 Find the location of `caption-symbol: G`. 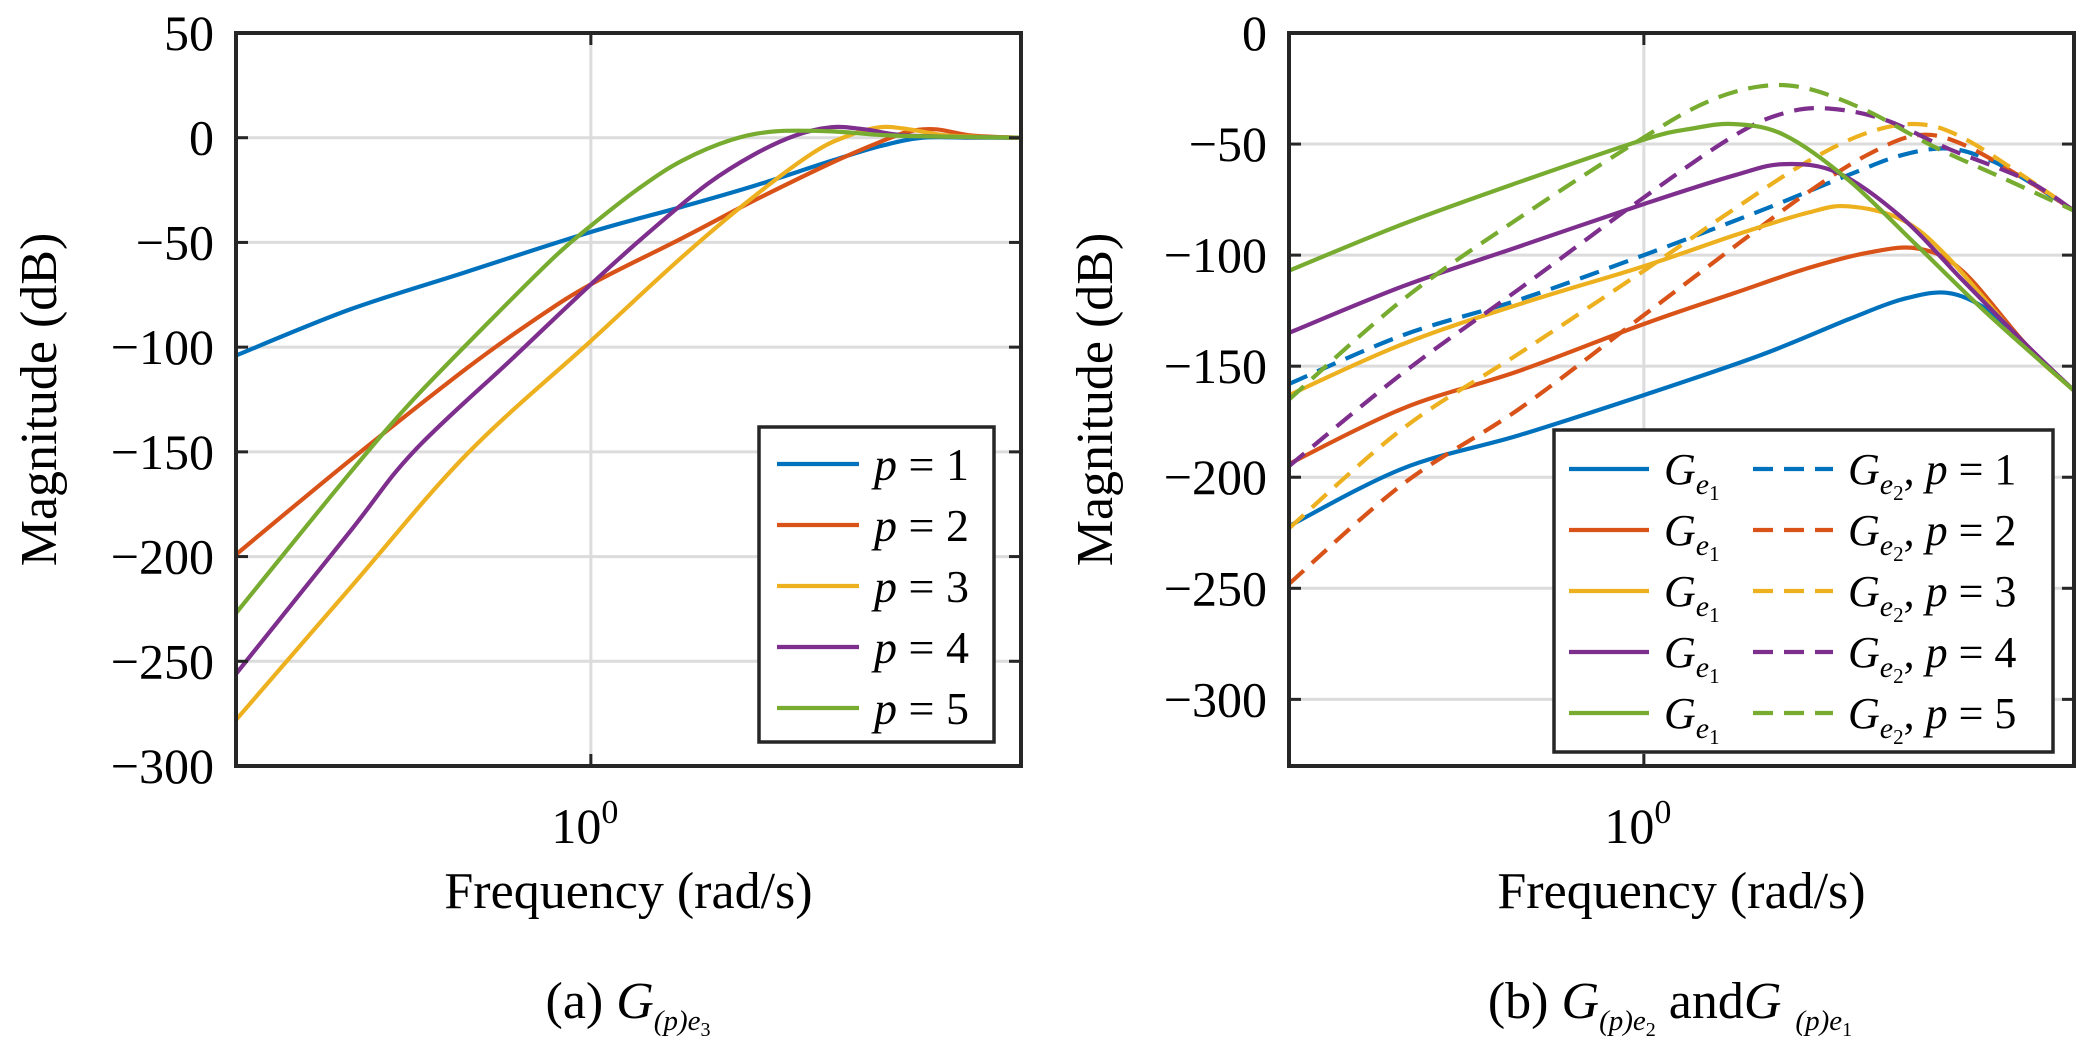

caption-symbol: G is located at coordinates (635, 1001).